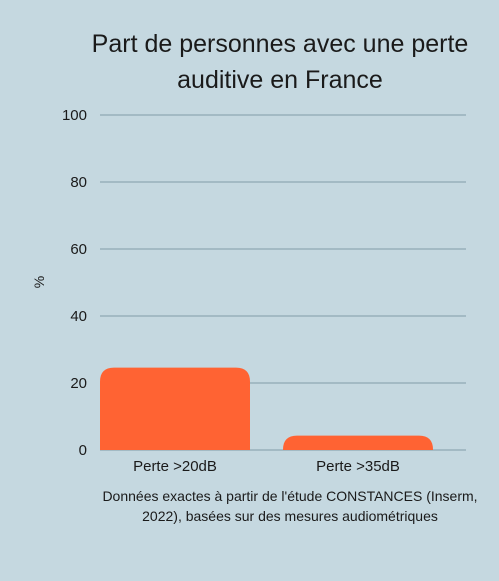  What do you see at coordinates (78, 383) in the screenshot?
I see `y-tick-label: 20` at bounding box center [78, 383].